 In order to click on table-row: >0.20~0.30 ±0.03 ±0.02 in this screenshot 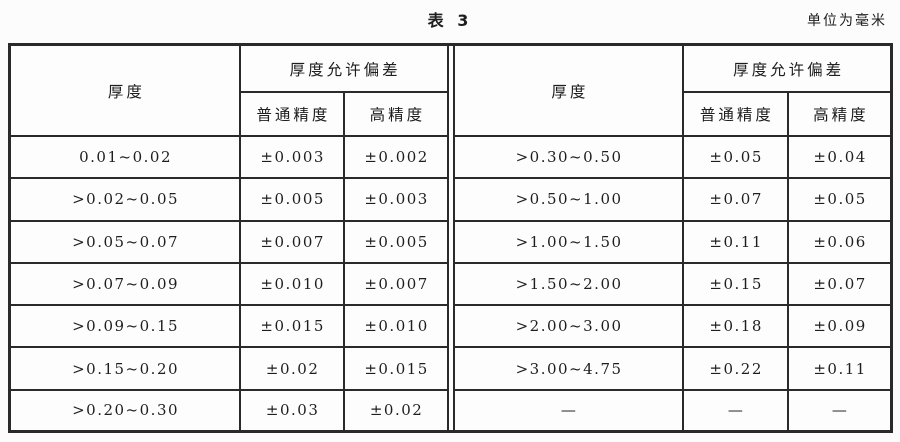, I will do `click(229, 409)`.